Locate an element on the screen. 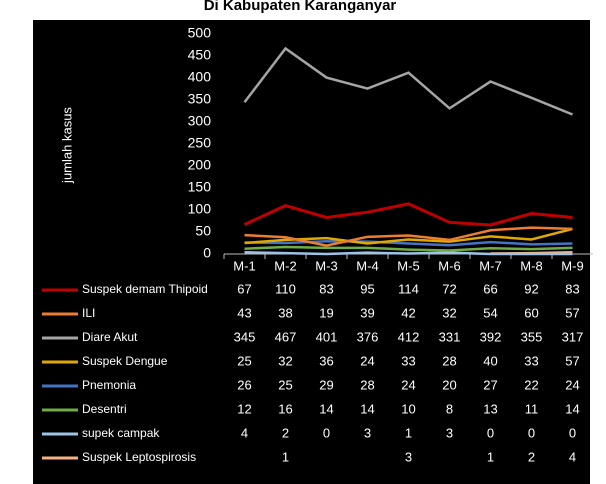 The height and width of the screenshot is (484, 606). table-value: 8 is located at coordinates (449, 408).